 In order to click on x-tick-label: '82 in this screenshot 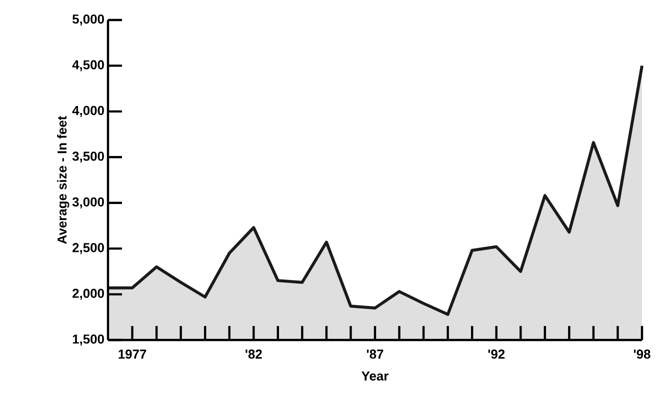, I will do `click(254, 354)`.